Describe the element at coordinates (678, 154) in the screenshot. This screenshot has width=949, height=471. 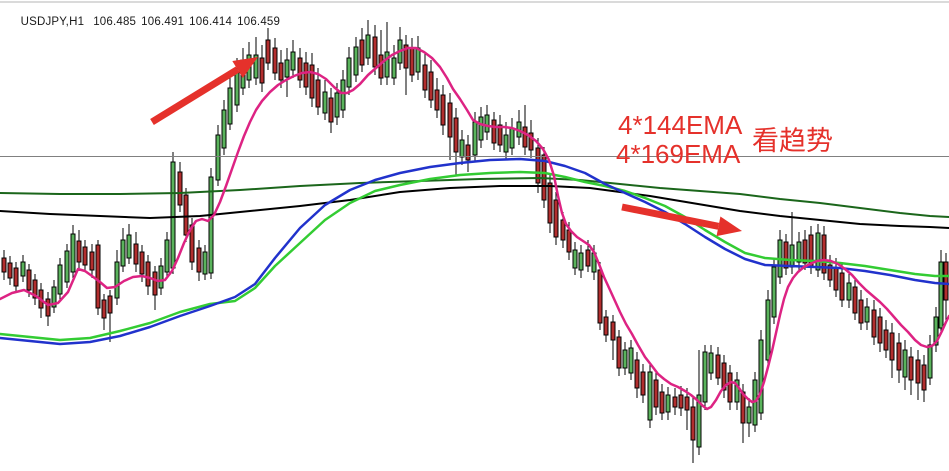
I see `ema-169-label: 4*169EMA` at that location.